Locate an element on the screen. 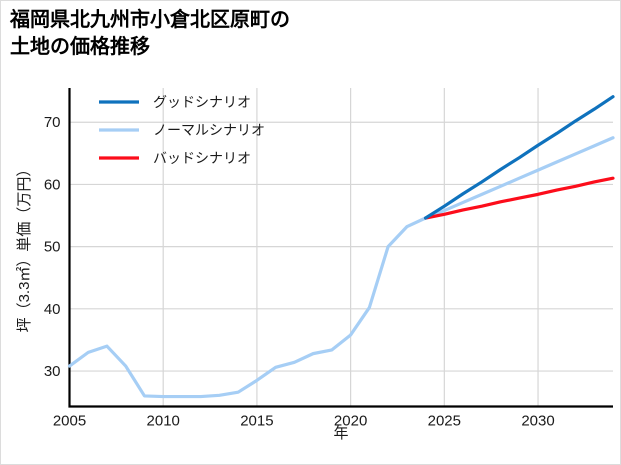 Image resolution: width=621 pixels, height=465 pixels. x-tick-label: 2010 is located at coordinates (163, 421).